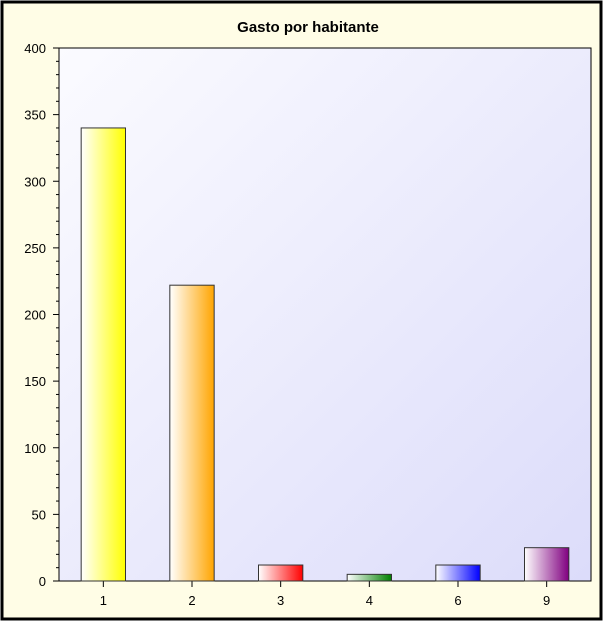  What do you see at coordinates (35, 115) in the screenshot?
I see `y-tick-label: 350` at bounding box center [35, 115].